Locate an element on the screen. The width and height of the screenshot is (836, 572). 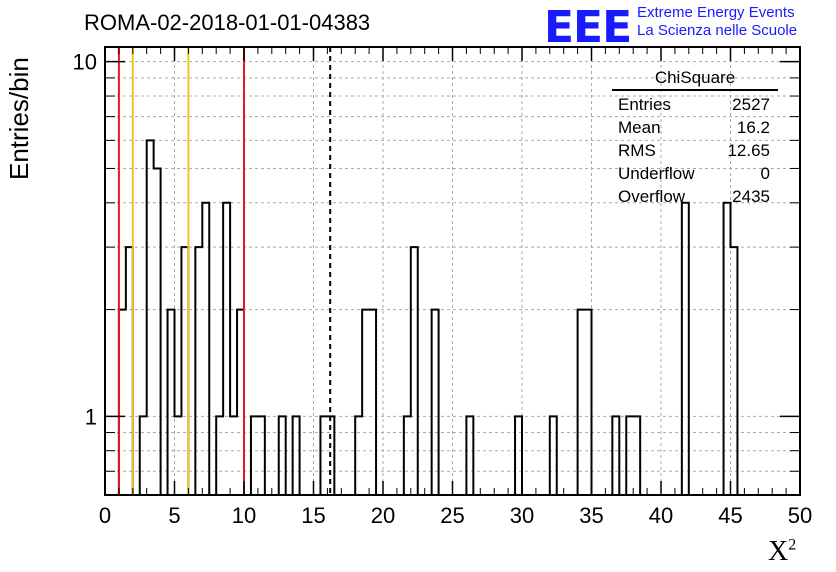
stats-value: 12.65 is located at coordinates (748, 150).